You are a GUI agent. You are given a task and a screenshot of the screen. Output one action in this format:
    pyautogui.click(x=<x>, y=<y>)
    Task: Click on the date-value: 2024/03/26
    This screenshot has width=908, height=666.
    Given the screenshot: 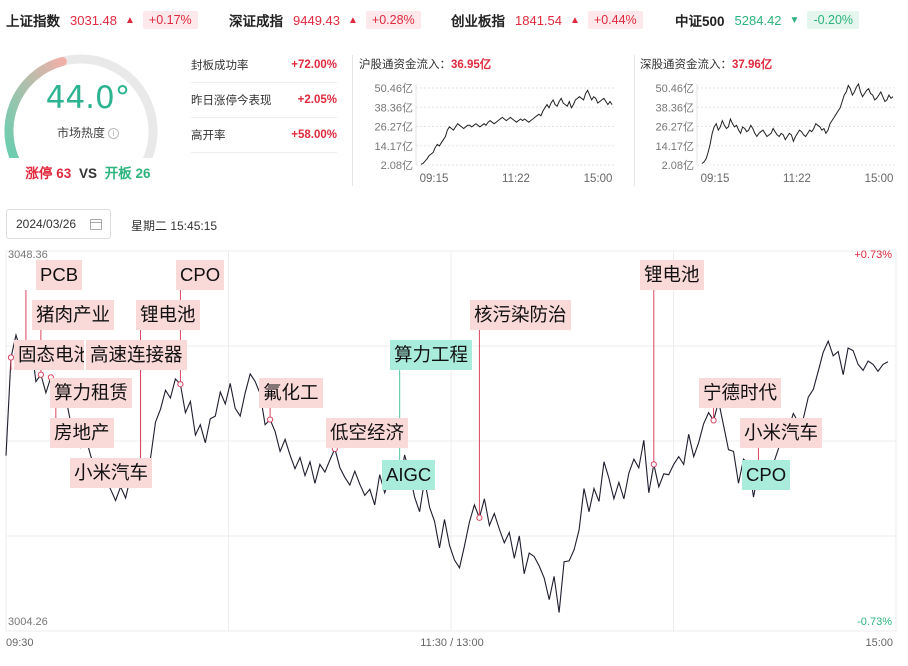 What is the action you would take?
    pyautogui.click(x=46, y=224)
    